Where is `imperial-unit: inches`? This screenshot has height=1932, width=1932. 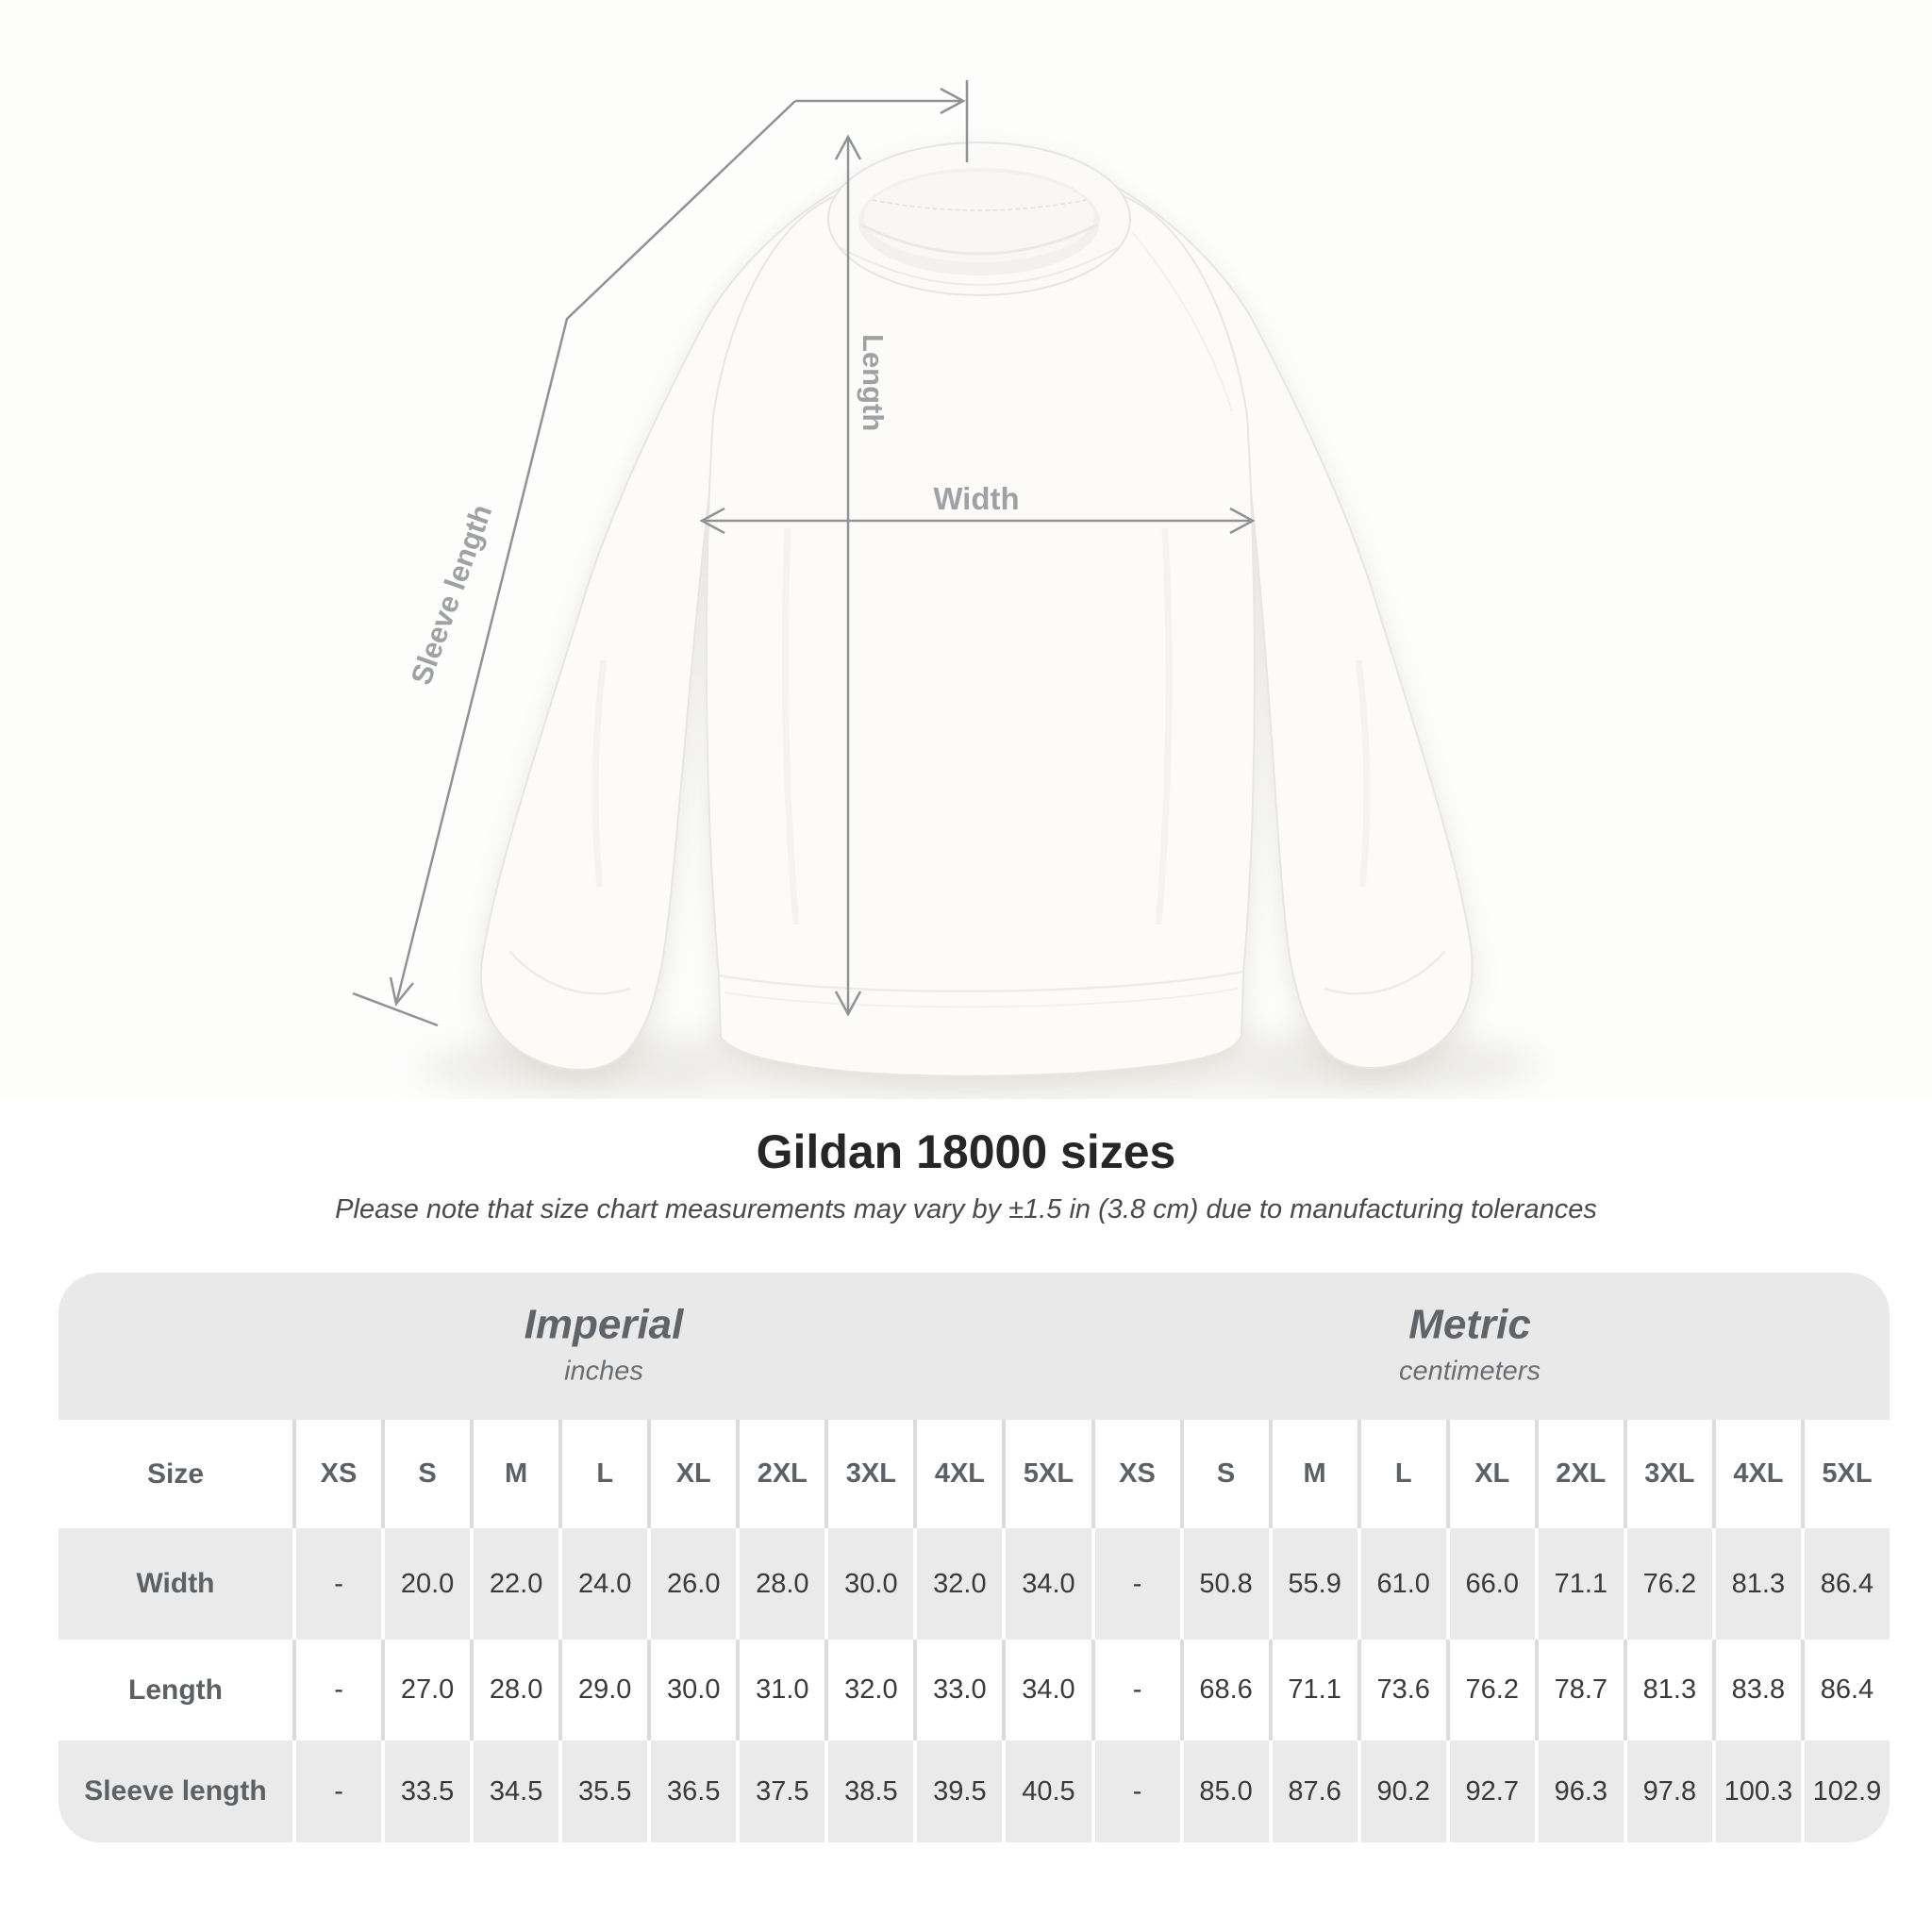
imperial-unit: inches is located at coordinates (604, 1371).